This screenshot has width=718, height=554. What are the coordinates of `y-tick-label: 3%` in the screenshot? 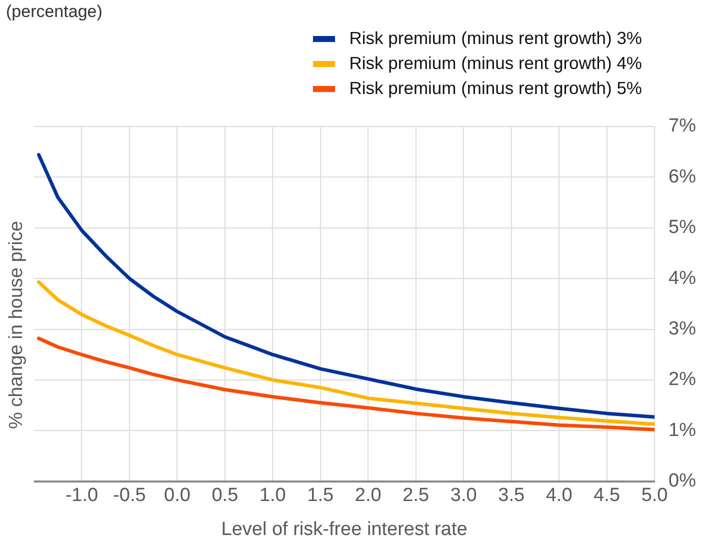 It's located at (682, 329).